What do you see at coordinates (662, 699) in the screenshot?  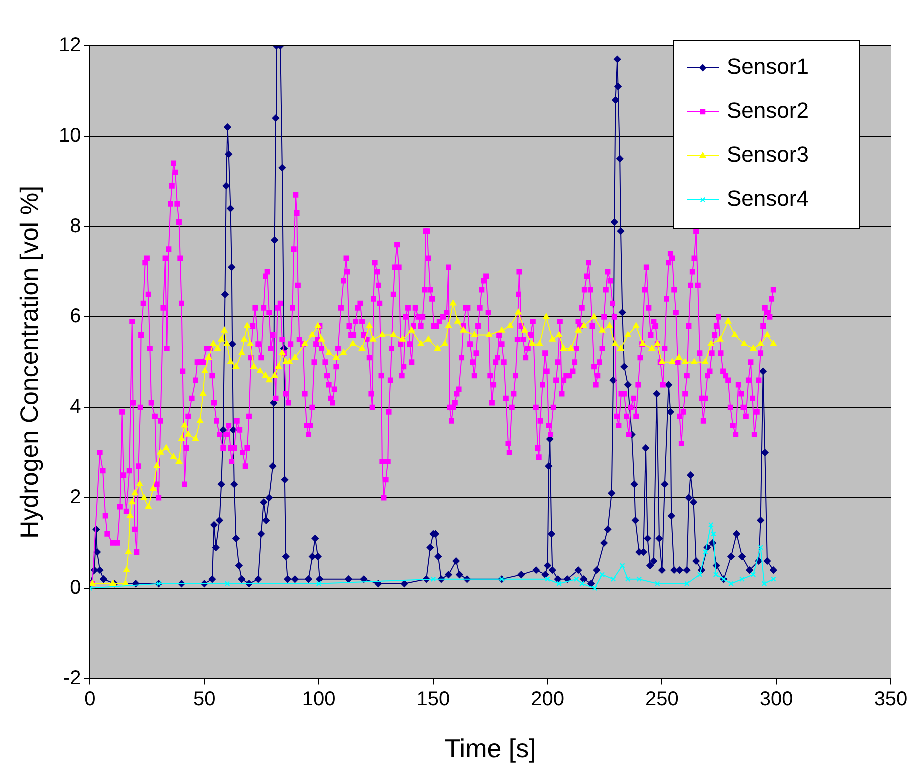 I see `x-tick-label: 250` at bounding box center [662, 699].